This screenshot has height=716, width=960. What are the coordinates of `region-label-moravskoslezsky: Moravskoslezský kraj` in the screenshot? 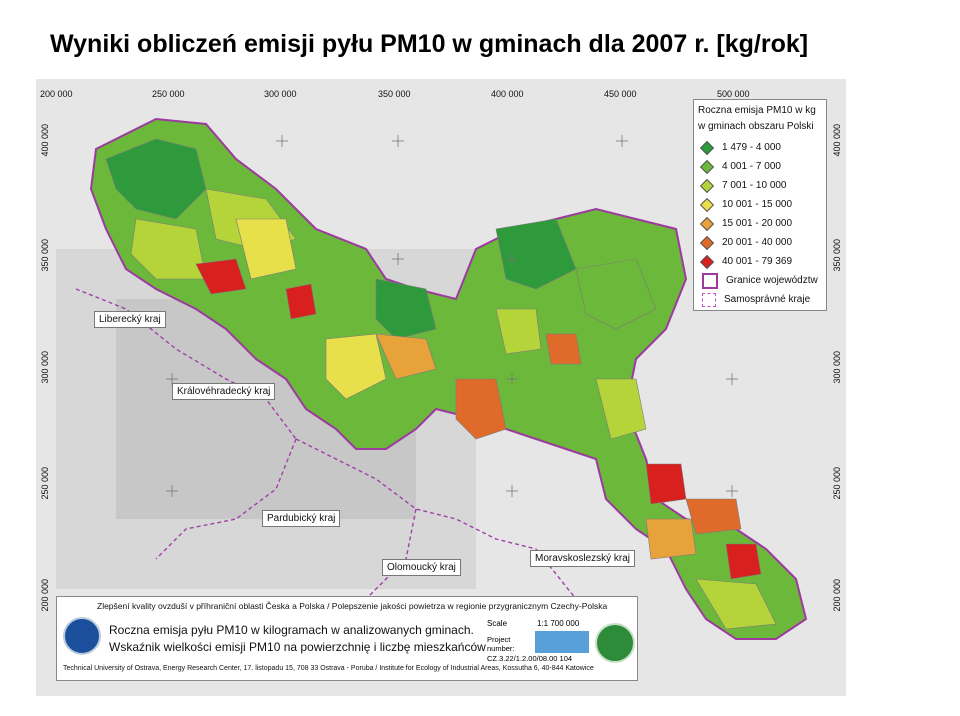 It's located at (583, 558).